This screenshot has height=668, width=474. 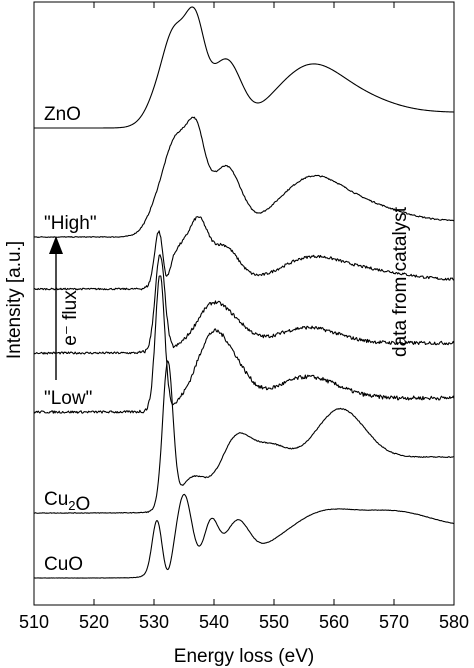 I want to click on arrow-up-icon, so click(x=56, y=245).